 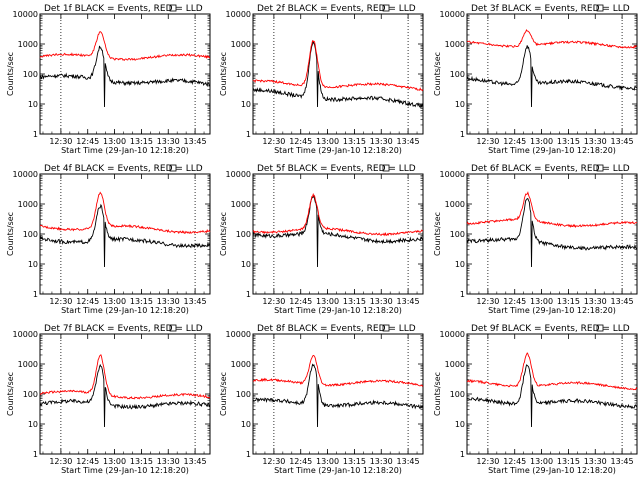 I want to click on panel-title: Det 4f BLACK = Events, RED = LLD, so click(x=123, y=169).